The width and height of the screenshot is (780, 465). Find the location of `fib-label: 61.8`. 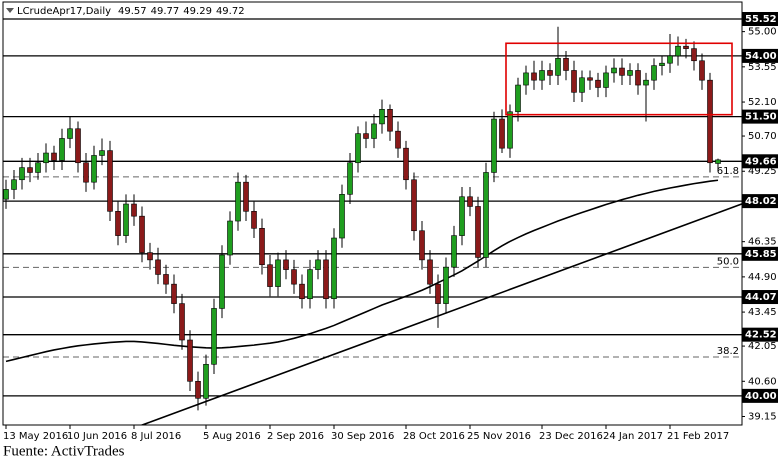

fib-label: 61.8 is located at coordinates (728, 171).